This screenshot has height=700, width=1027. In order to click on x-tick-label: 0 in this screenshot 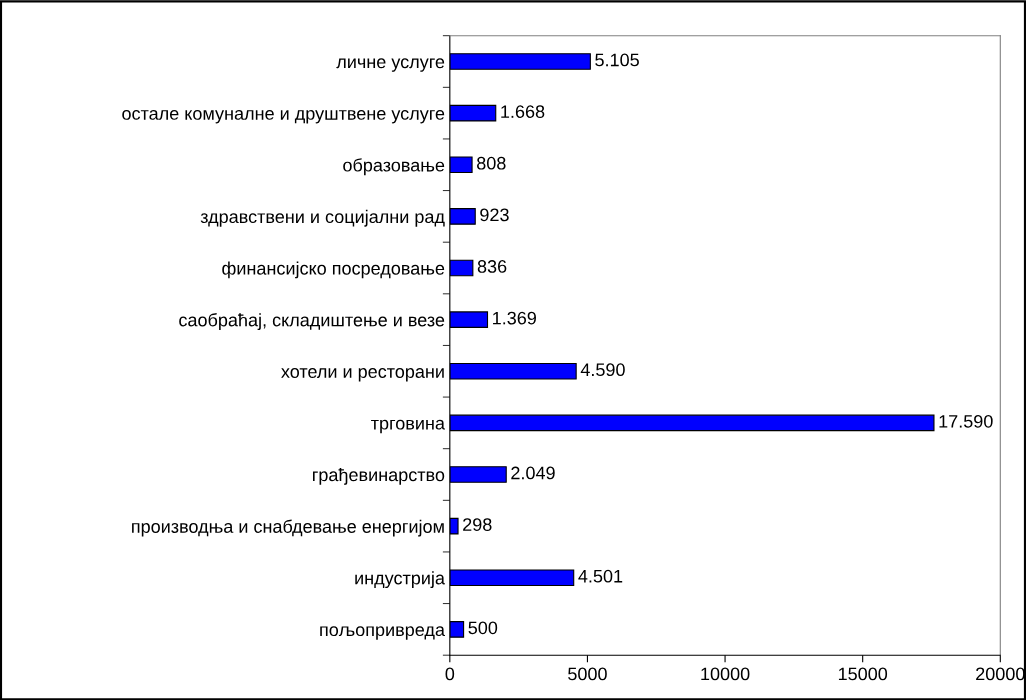, I will do `click(450, 674)`.